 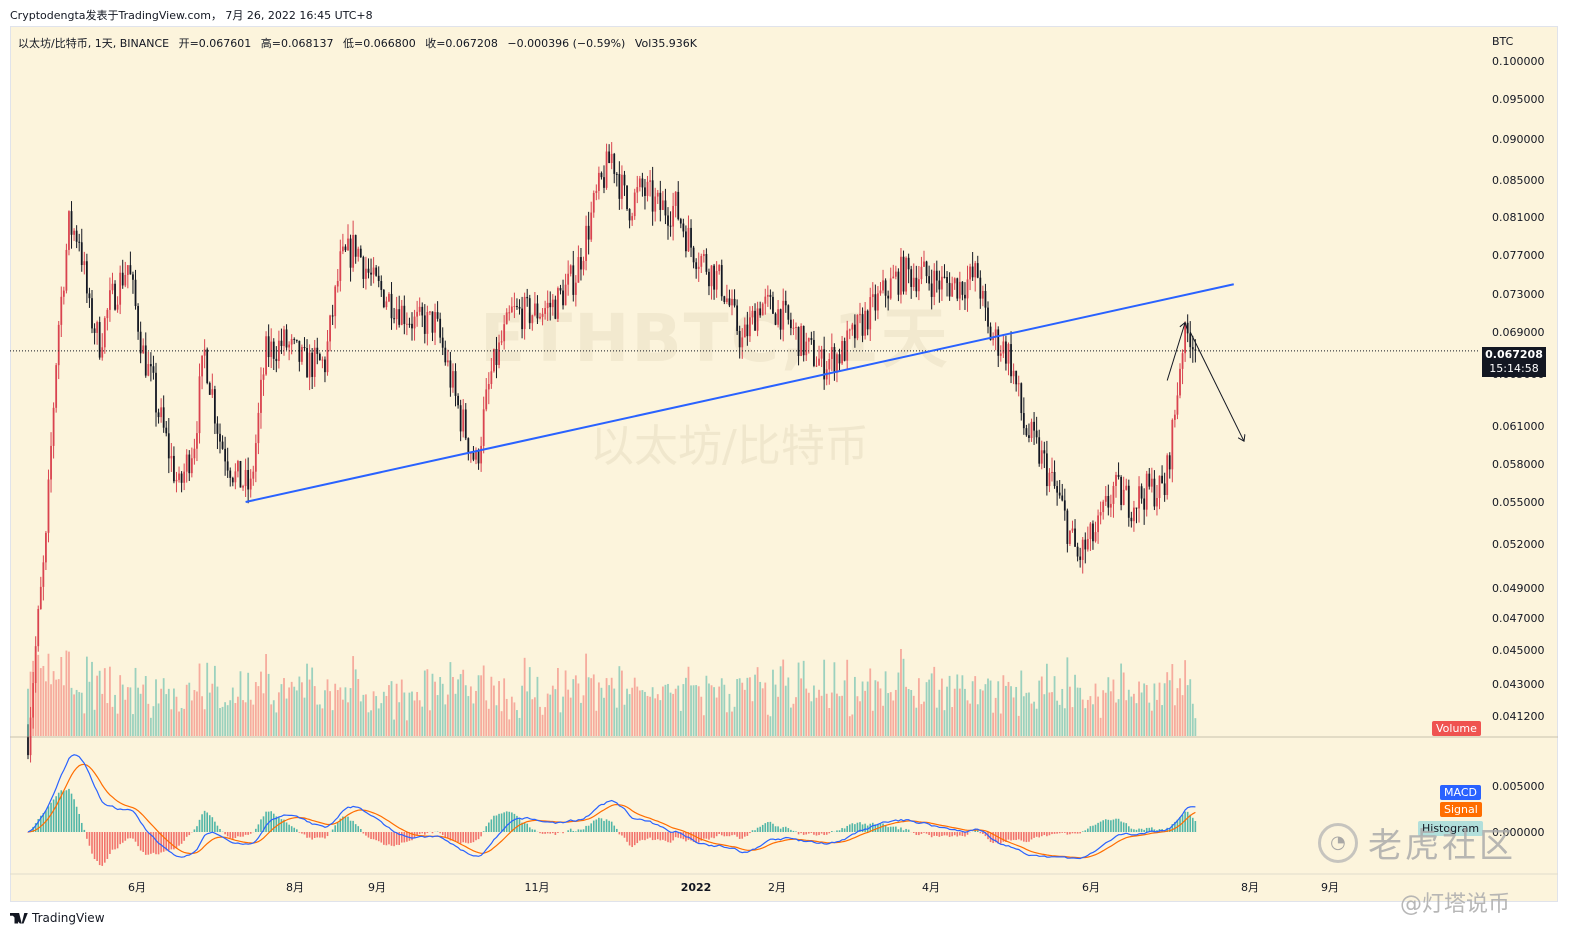 I want to click on axis-currency: BTC, so click(x=1503, y=41).